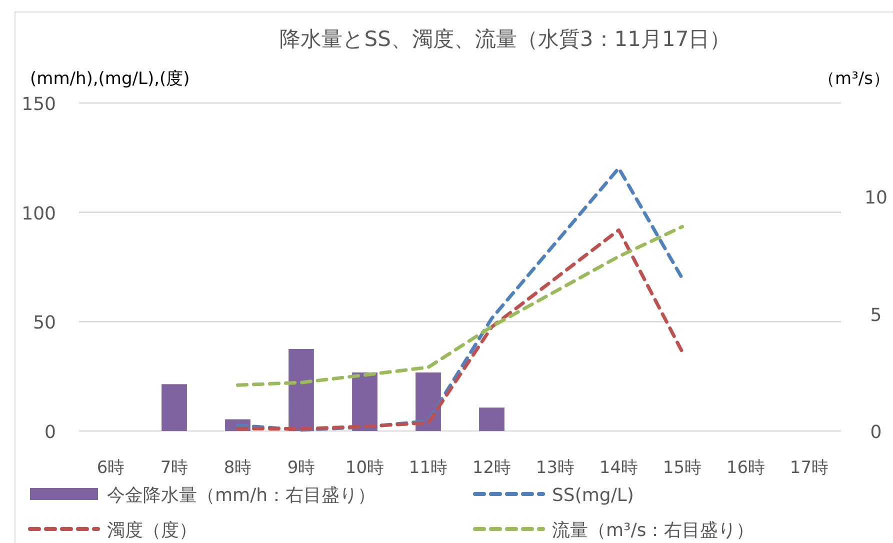  Describe the element at coordinates (110, 79) in the screenshot. I see `y-axis-title: (mm/h),(mg/L),(度)` at that location.